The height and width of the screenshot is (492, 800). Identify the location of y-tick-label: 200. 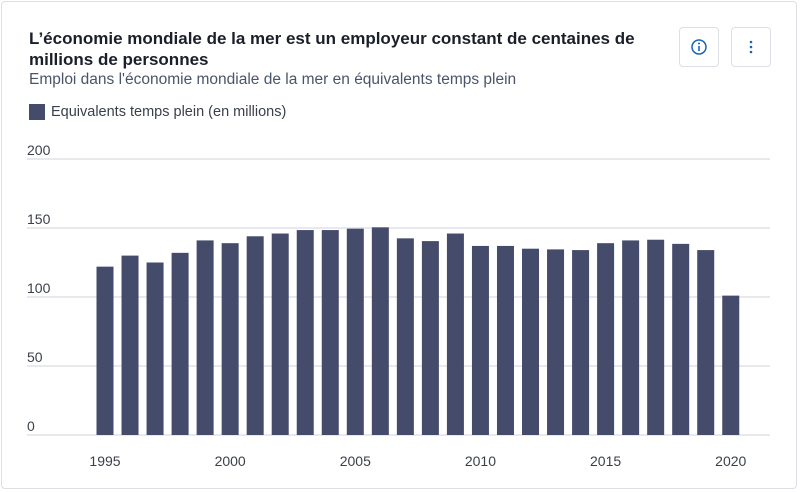
(39, 150).